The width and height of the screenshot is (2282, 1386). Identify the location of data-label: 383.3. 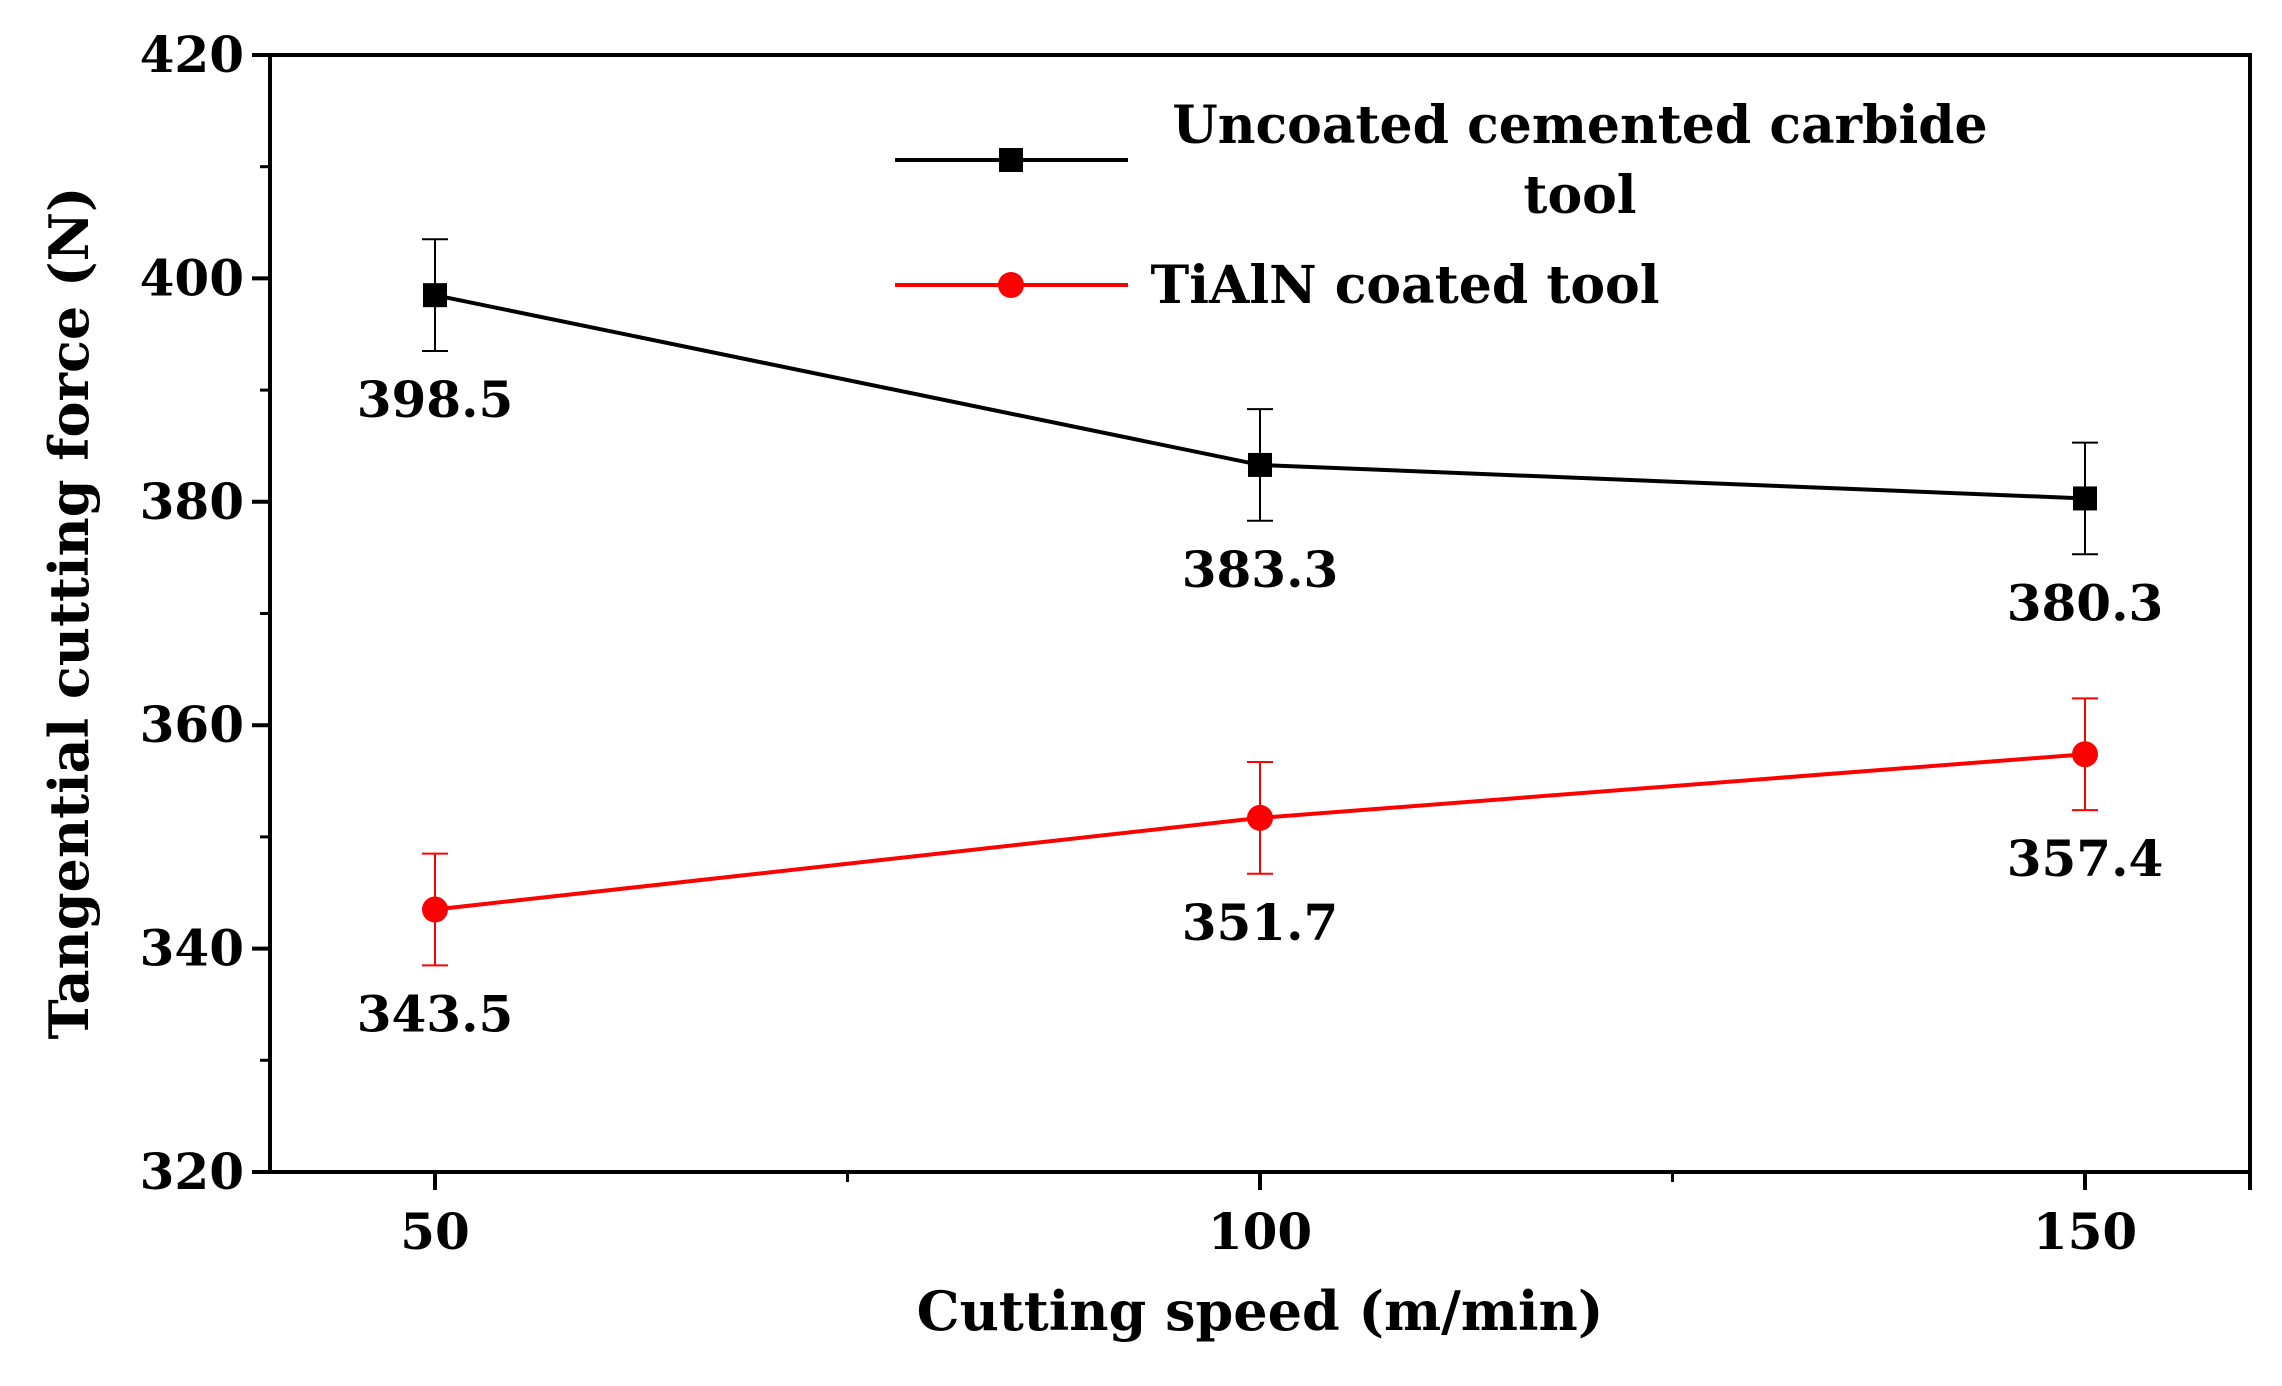
(1260, 569).